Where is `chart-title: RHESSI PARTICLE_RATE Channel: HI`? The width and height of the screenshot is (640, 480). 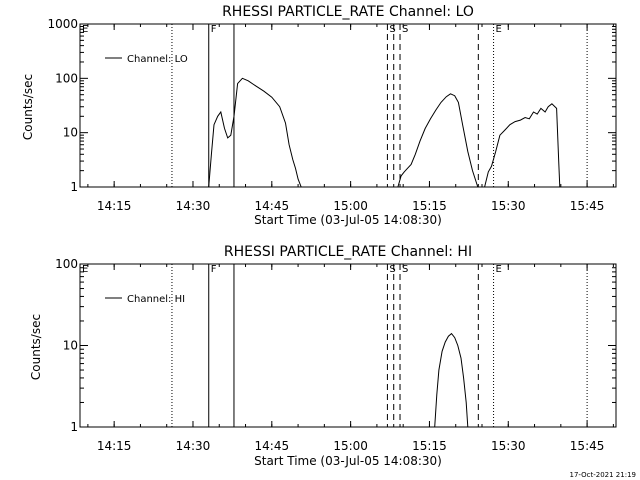
chart-title: RHESSI PARTICLE_RATE Channel: HI is located at coordinates (348, 252).